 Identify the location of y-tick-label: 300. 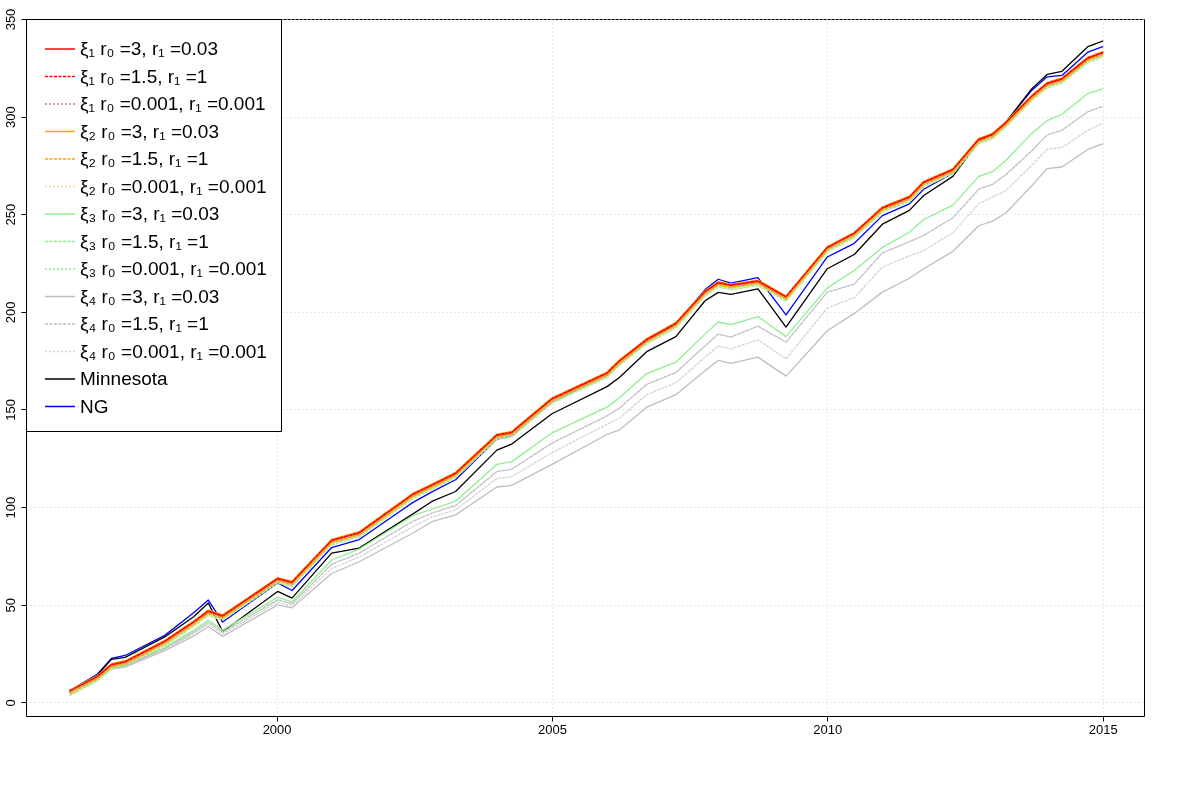
(10, 117).